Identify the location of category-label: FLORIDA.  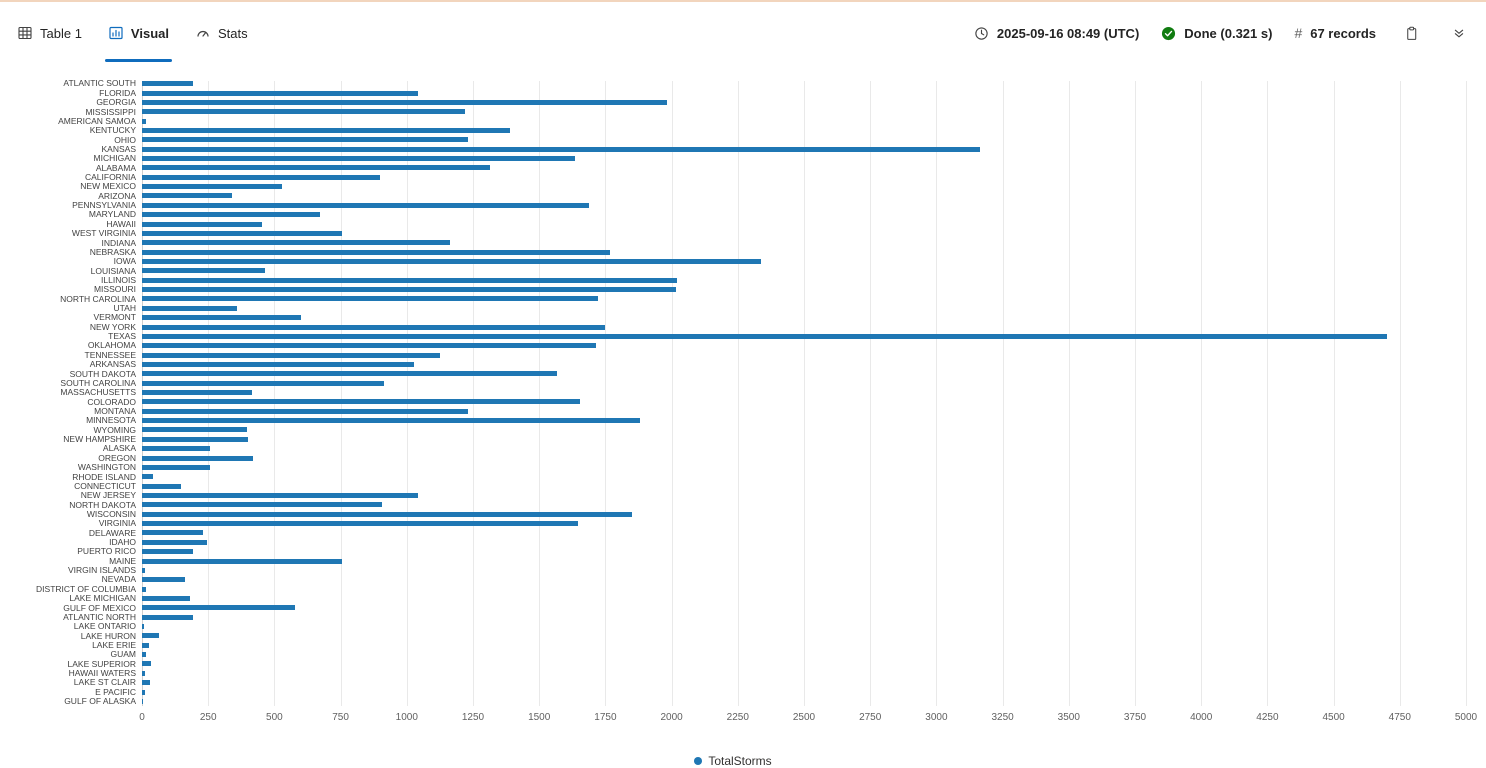
(117, 93).